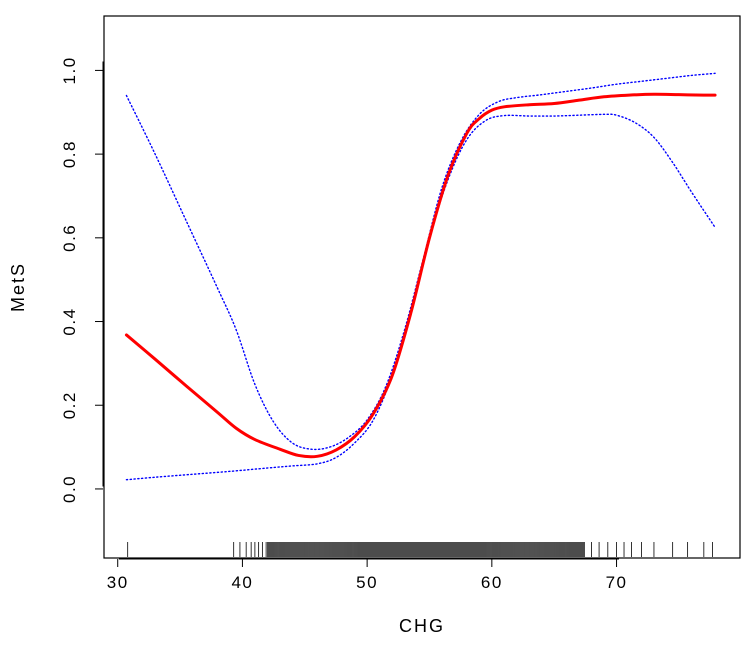  I want to click on y-ticks: 0.0 0.2 0.4 0.6 0.8 1.0, so click(81, 279).